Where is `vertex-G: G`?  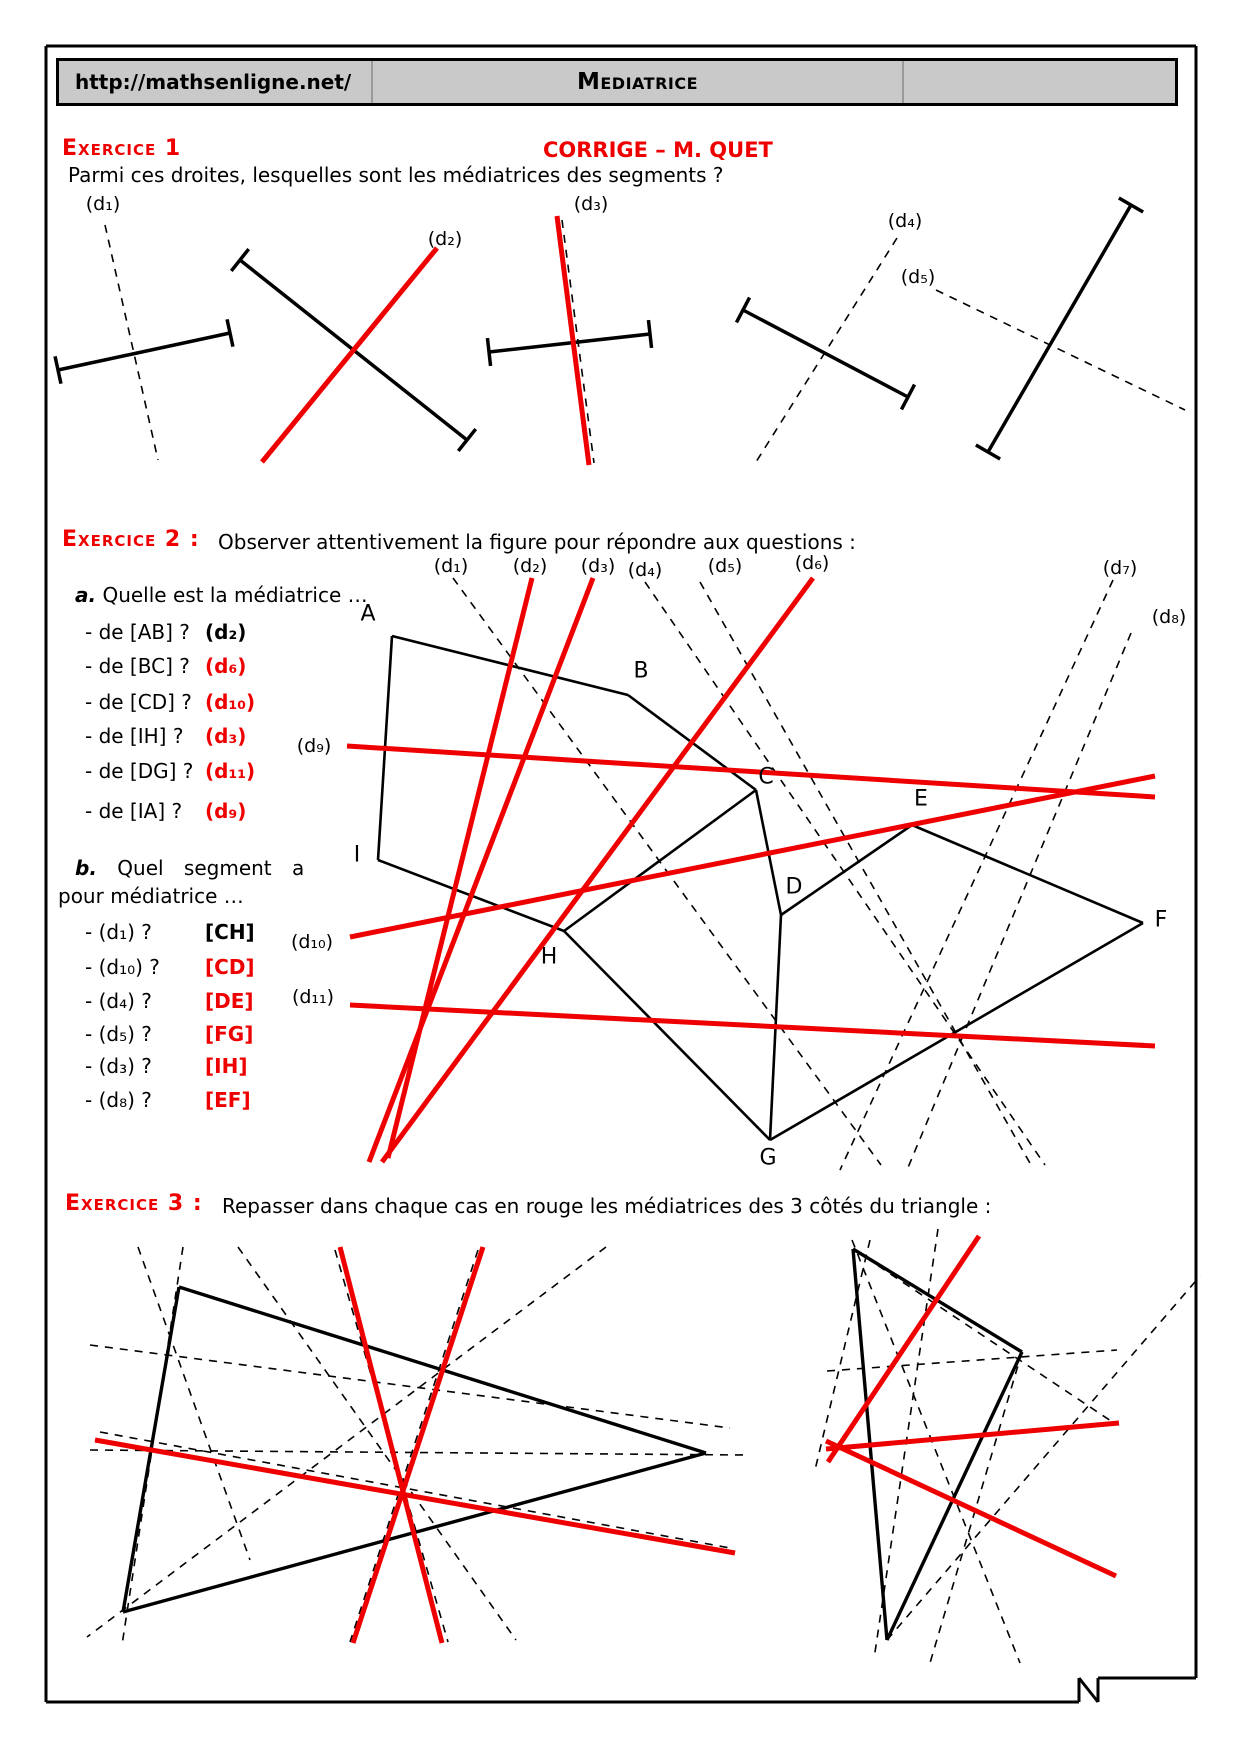
vertex-G: G is located at coordinates (768, 1158).